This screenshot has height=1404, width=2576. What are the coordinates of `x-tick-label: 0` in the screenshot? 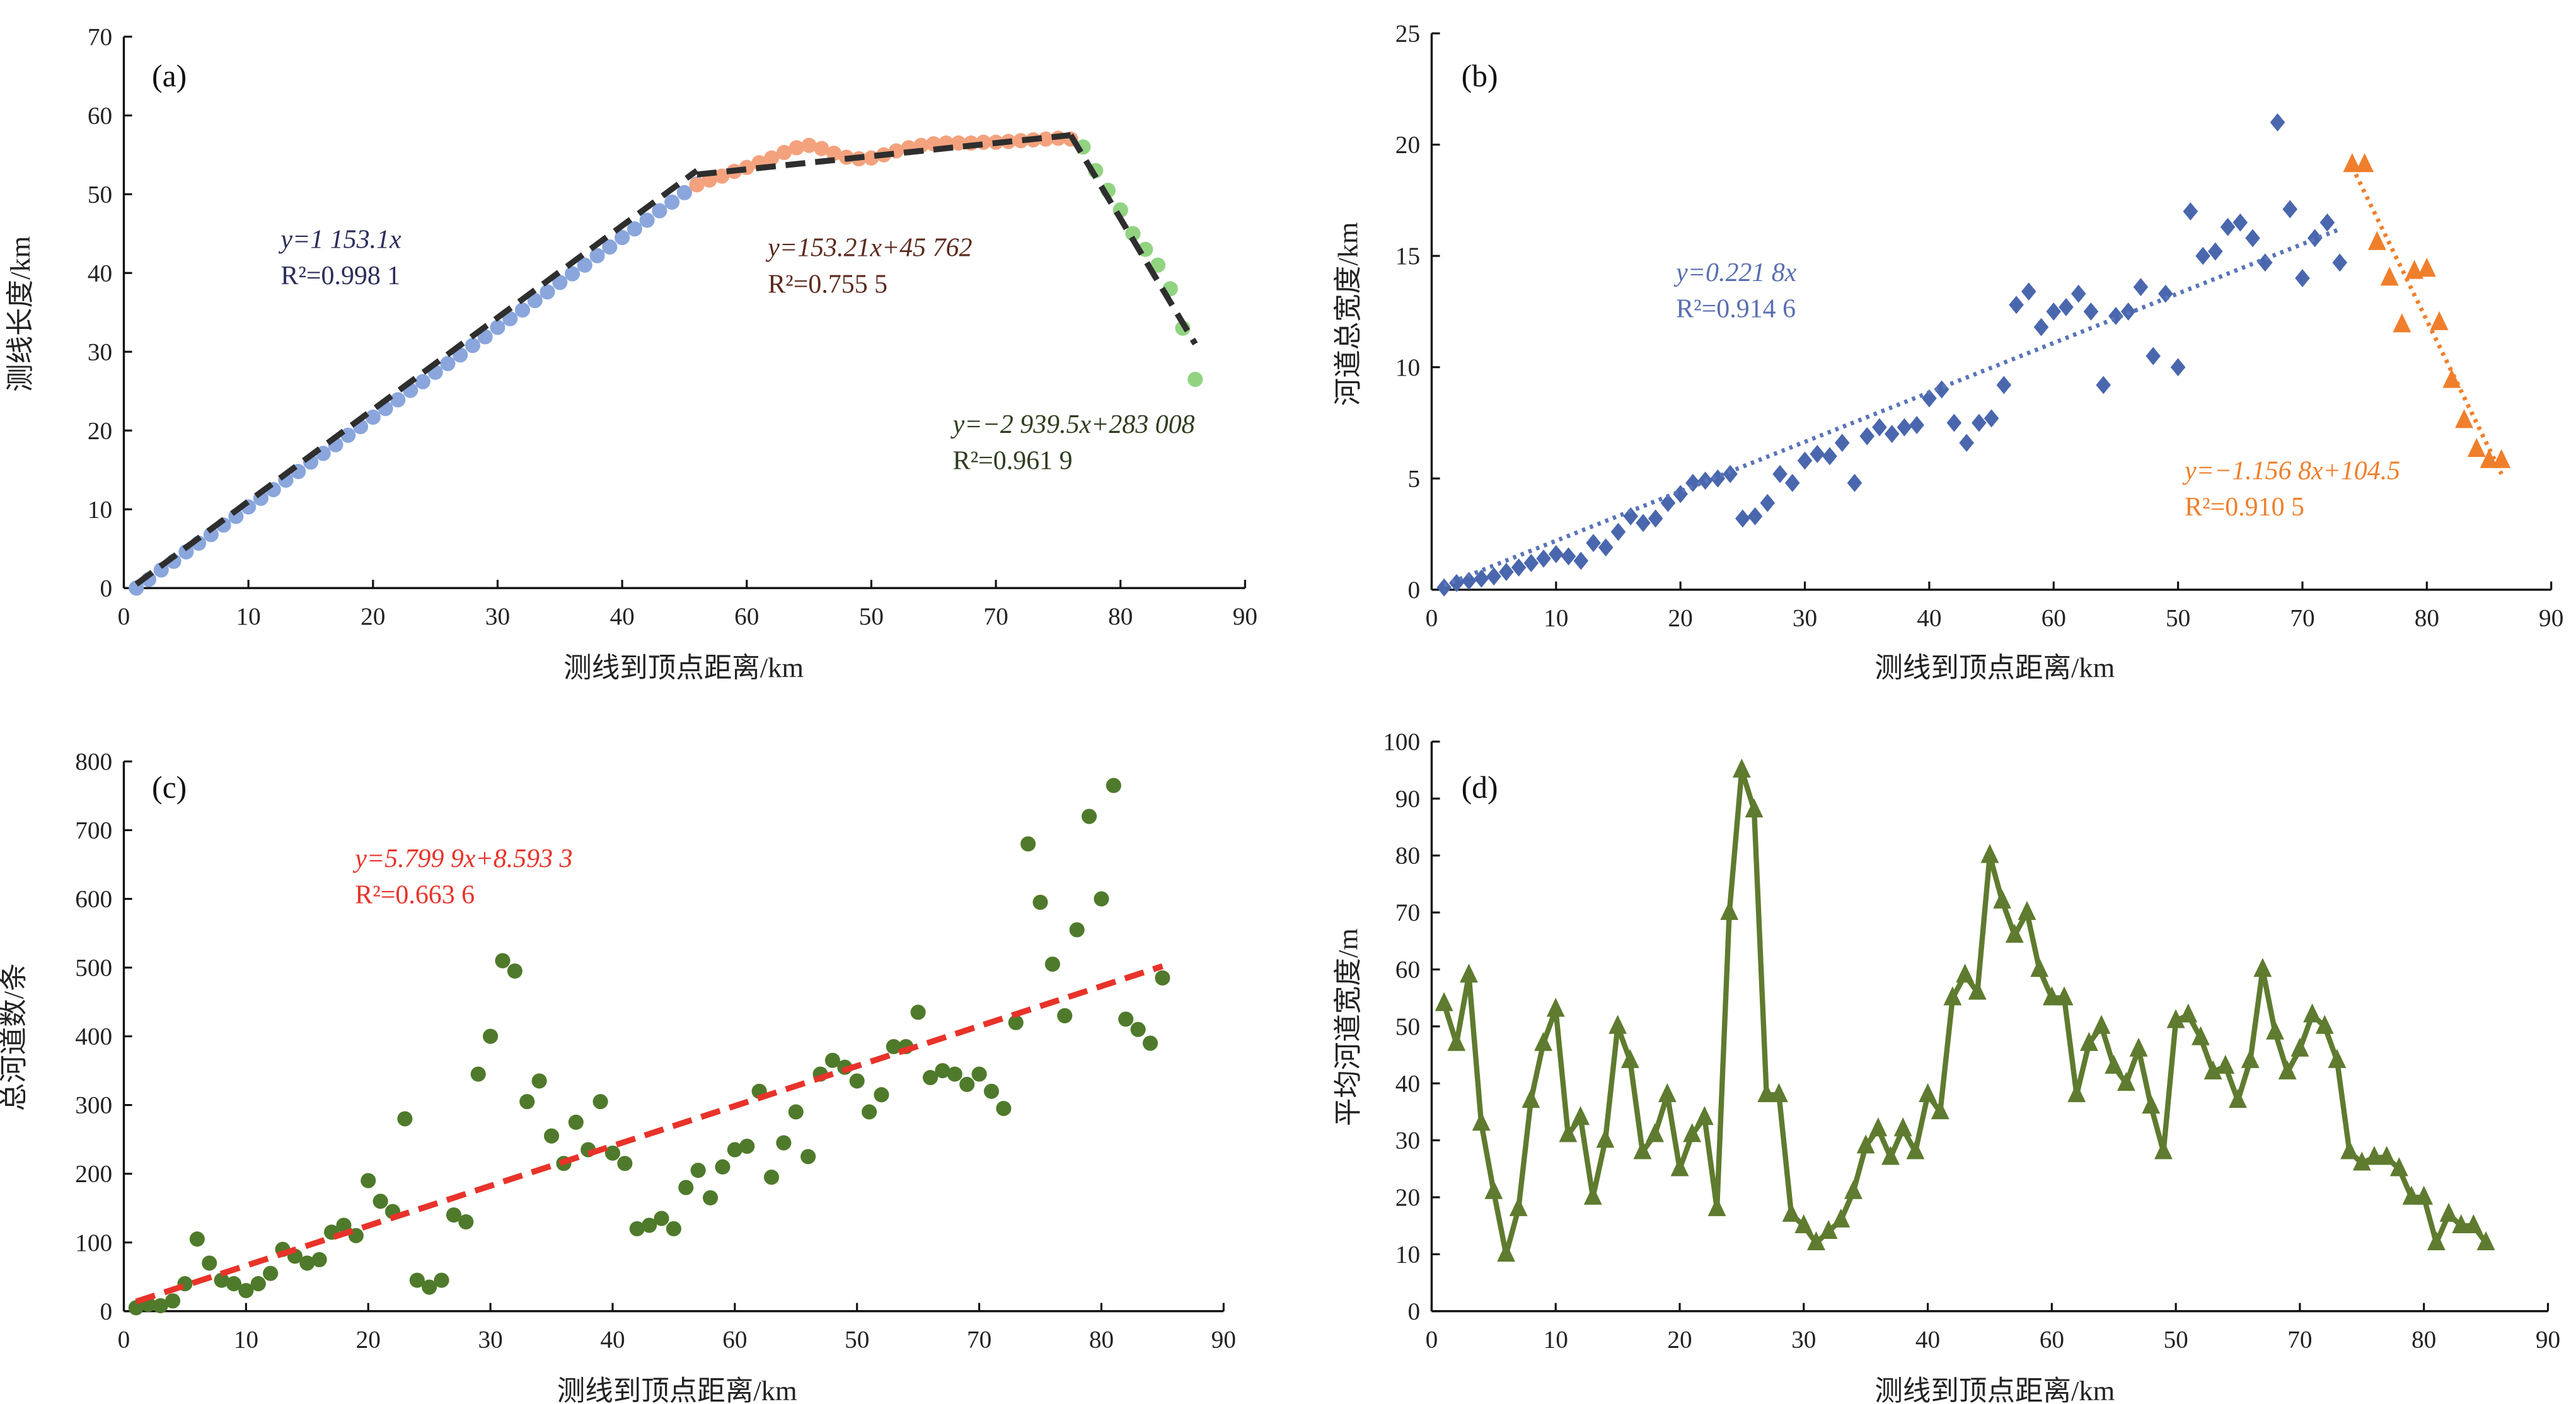 It's located at (124, 616).